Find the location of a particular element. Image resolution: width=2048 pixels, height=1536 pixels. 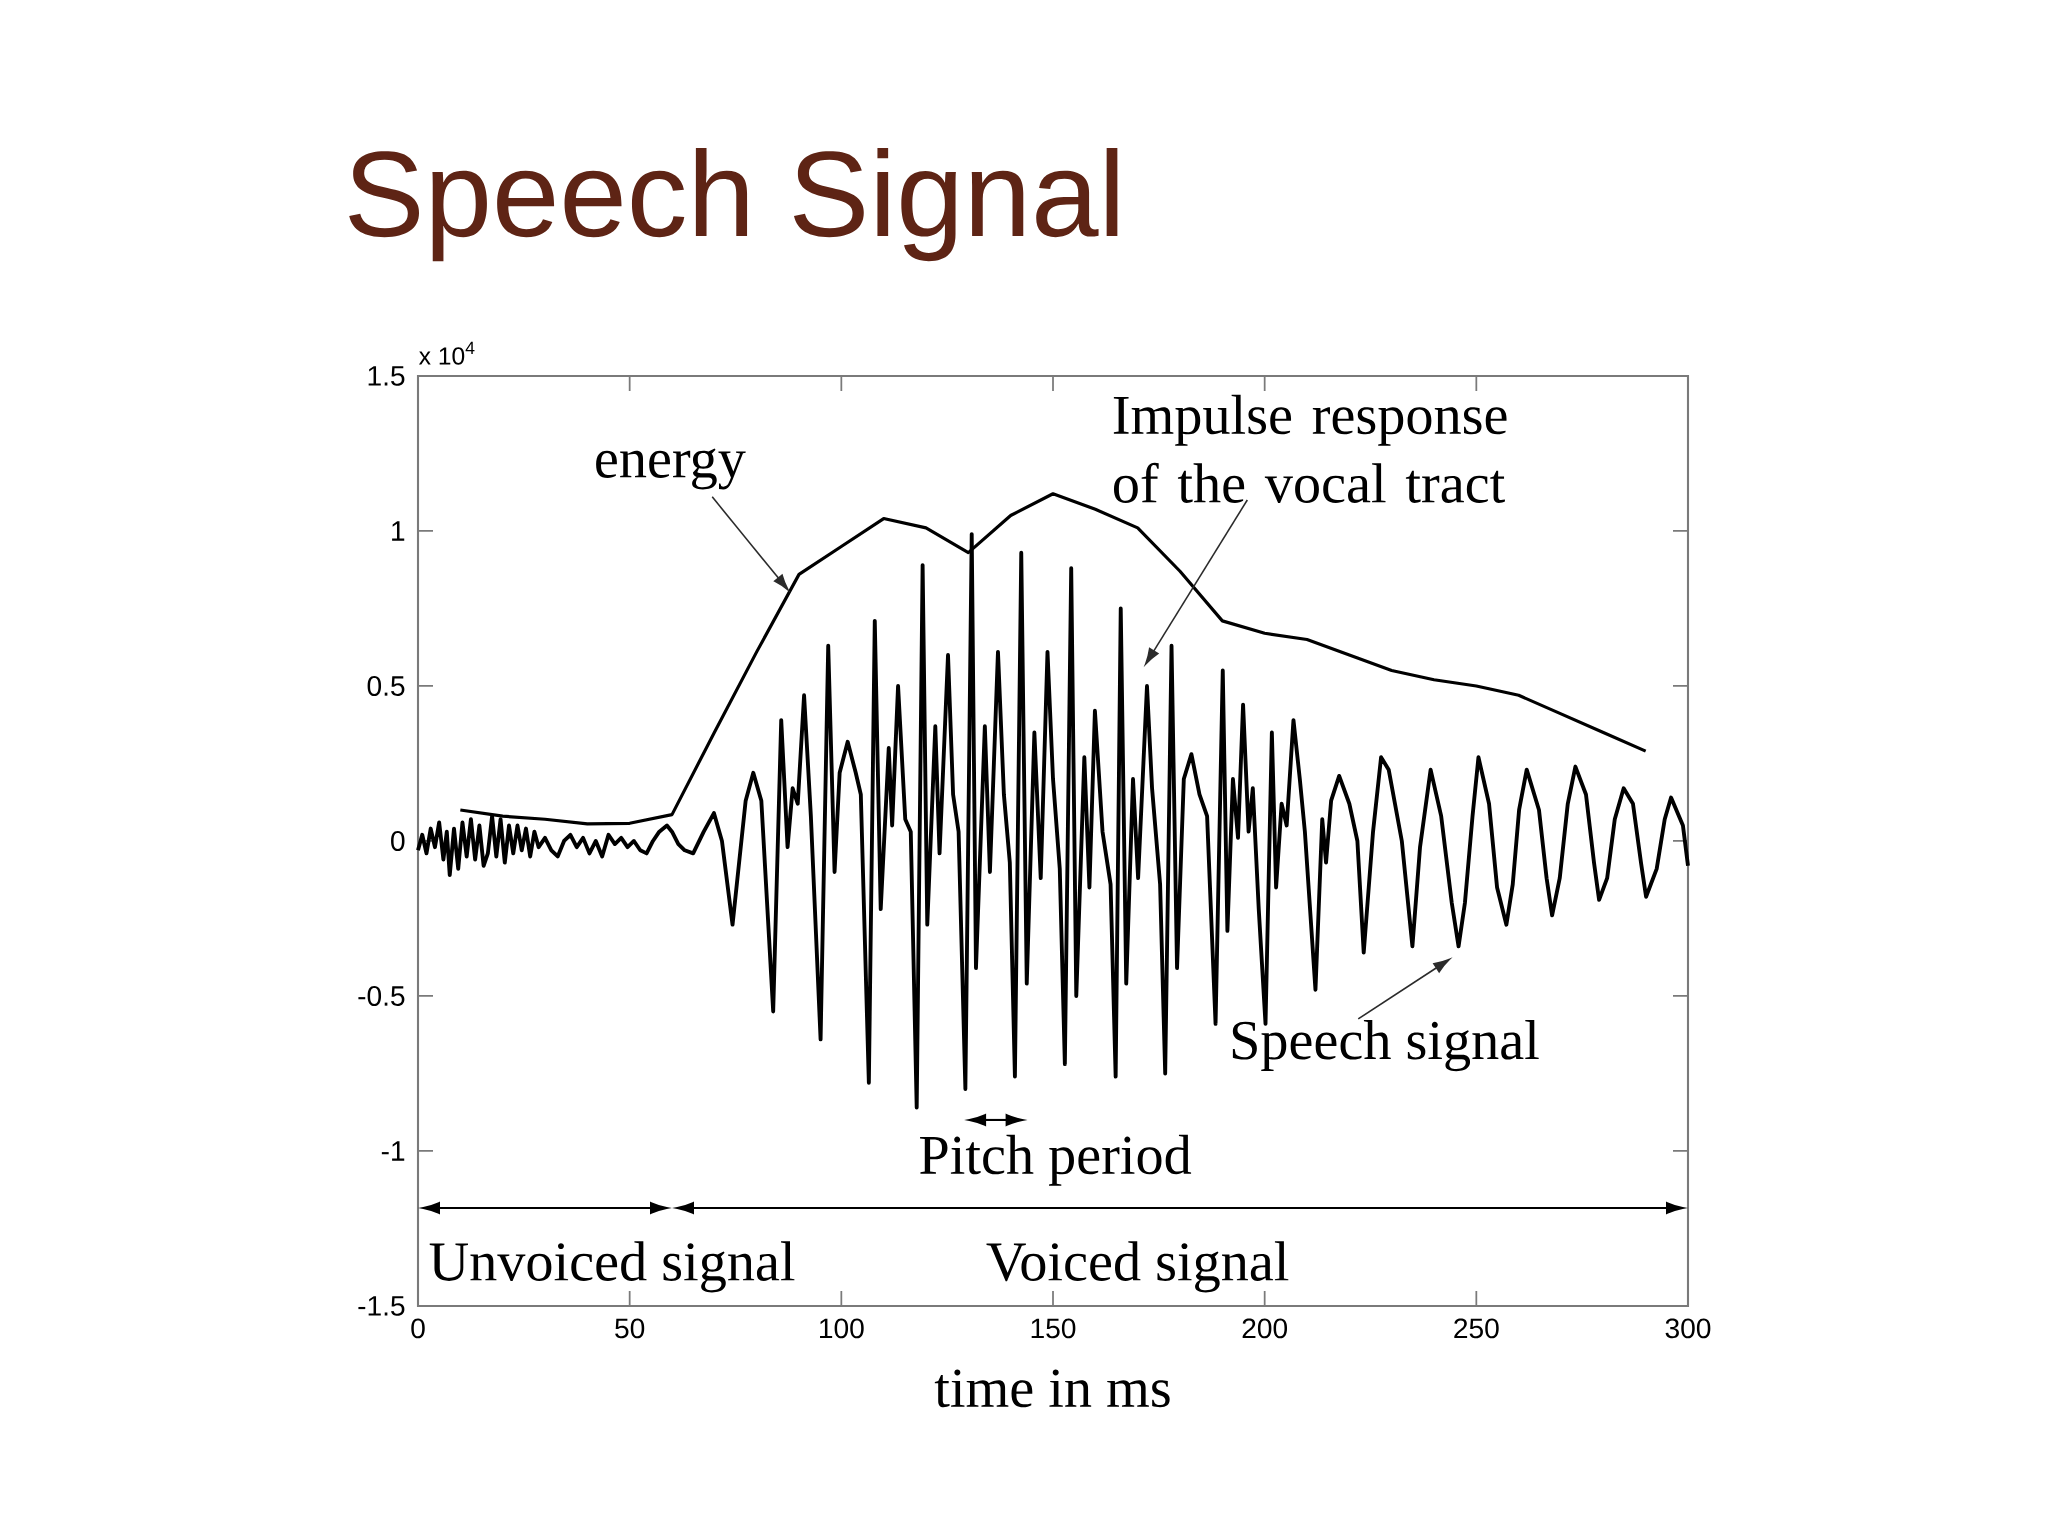

chart-title: Speech Signal is located at coordinates (733, 205).